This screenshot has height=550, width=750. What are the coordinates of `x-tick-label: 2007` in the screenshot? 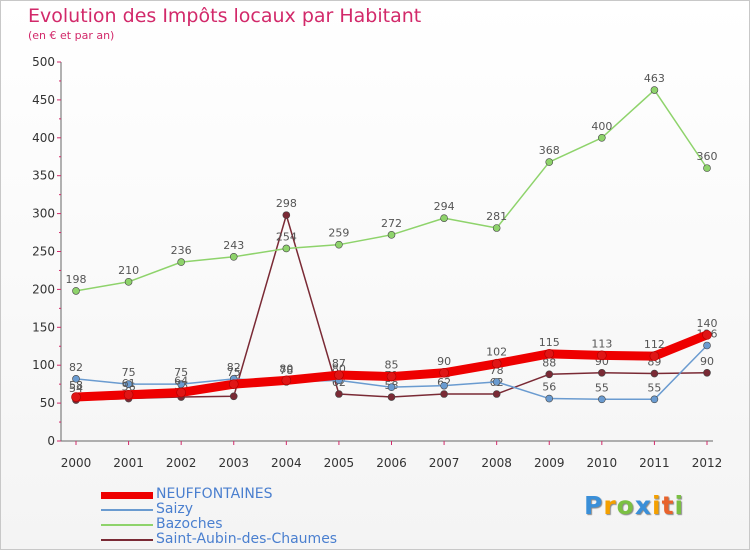 It's located at (444, 463).